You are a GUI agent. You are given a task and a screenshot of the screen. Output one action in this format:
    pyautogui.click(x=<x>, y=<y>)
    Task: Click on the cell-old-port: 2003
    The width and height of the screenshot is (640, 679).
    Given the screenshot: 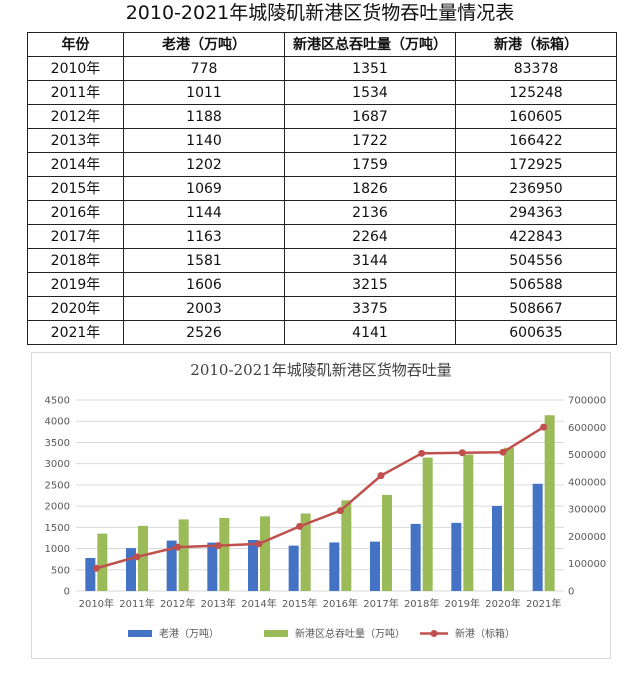 What is the action you would take?
    pyautogui.click(x=204, y=308)
    